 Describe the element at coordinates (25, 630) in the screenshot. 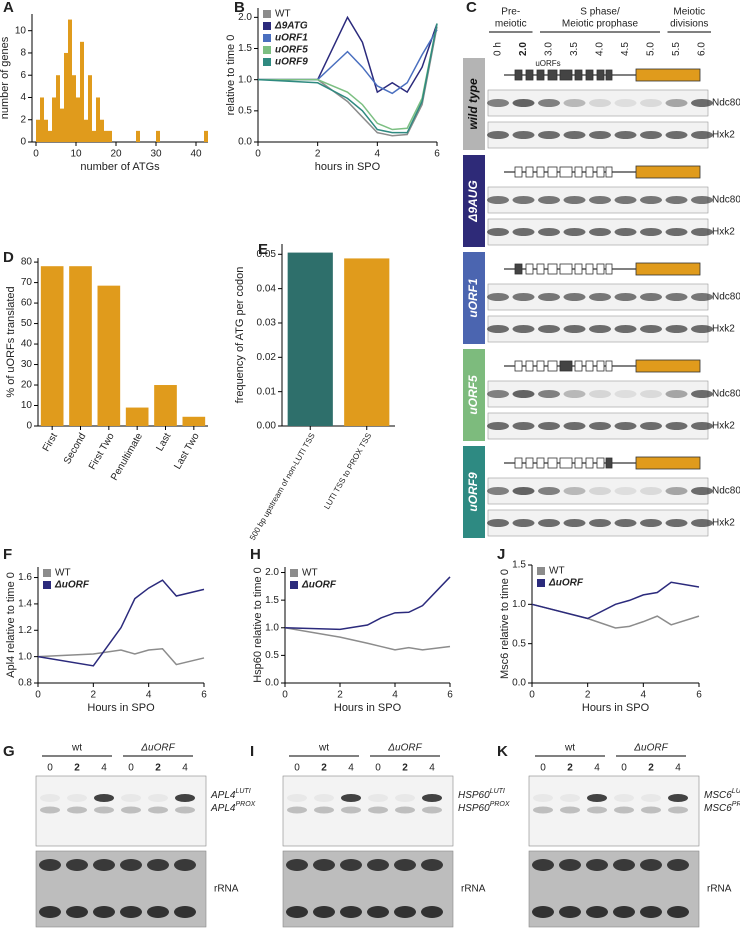

I see `y-tick-label: 1.2` at that location.